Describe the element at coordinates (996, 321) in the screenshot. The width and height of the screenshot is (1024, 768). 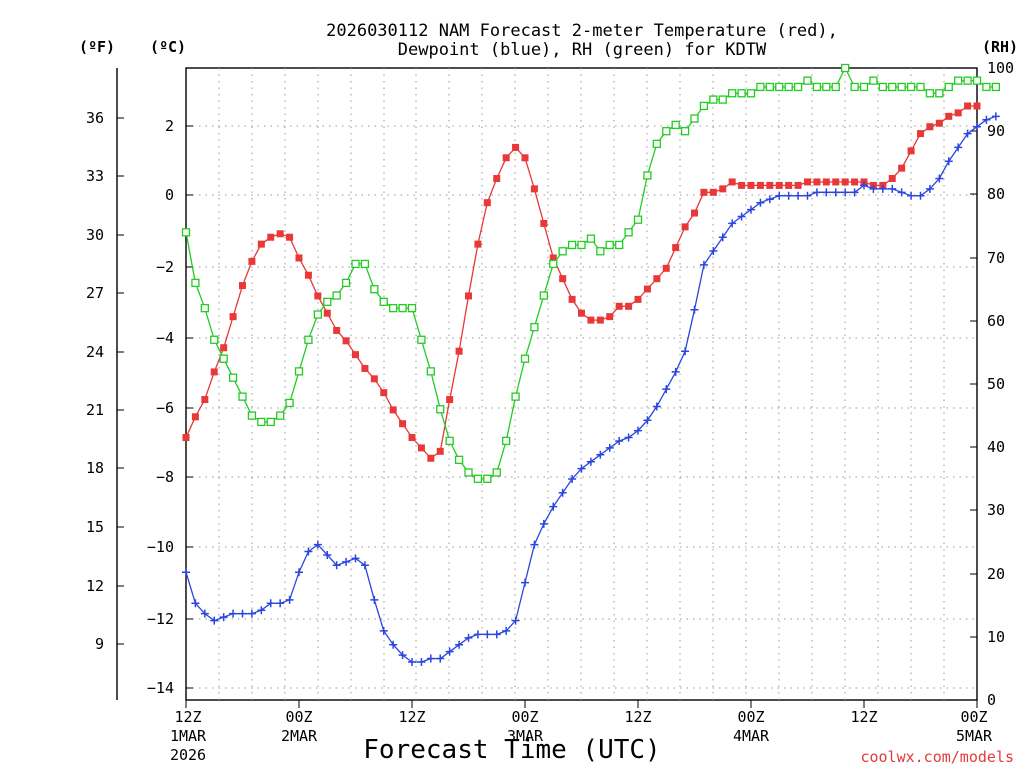
I see `rh-tick-label: 60` at that location.